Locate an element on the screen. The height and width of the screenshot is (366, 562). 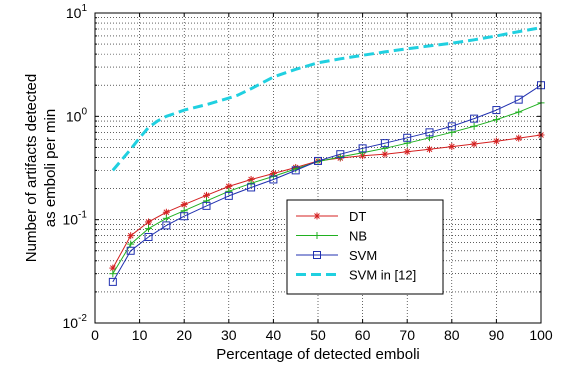
x-tick-label: 30 is located at coordinates (229, 335).